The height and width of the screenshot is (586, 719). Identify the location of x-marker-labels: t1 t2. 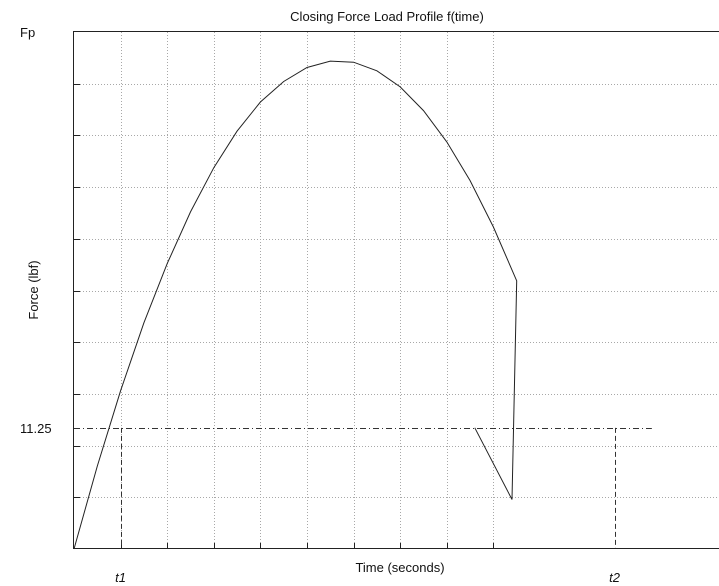
(368, 577).